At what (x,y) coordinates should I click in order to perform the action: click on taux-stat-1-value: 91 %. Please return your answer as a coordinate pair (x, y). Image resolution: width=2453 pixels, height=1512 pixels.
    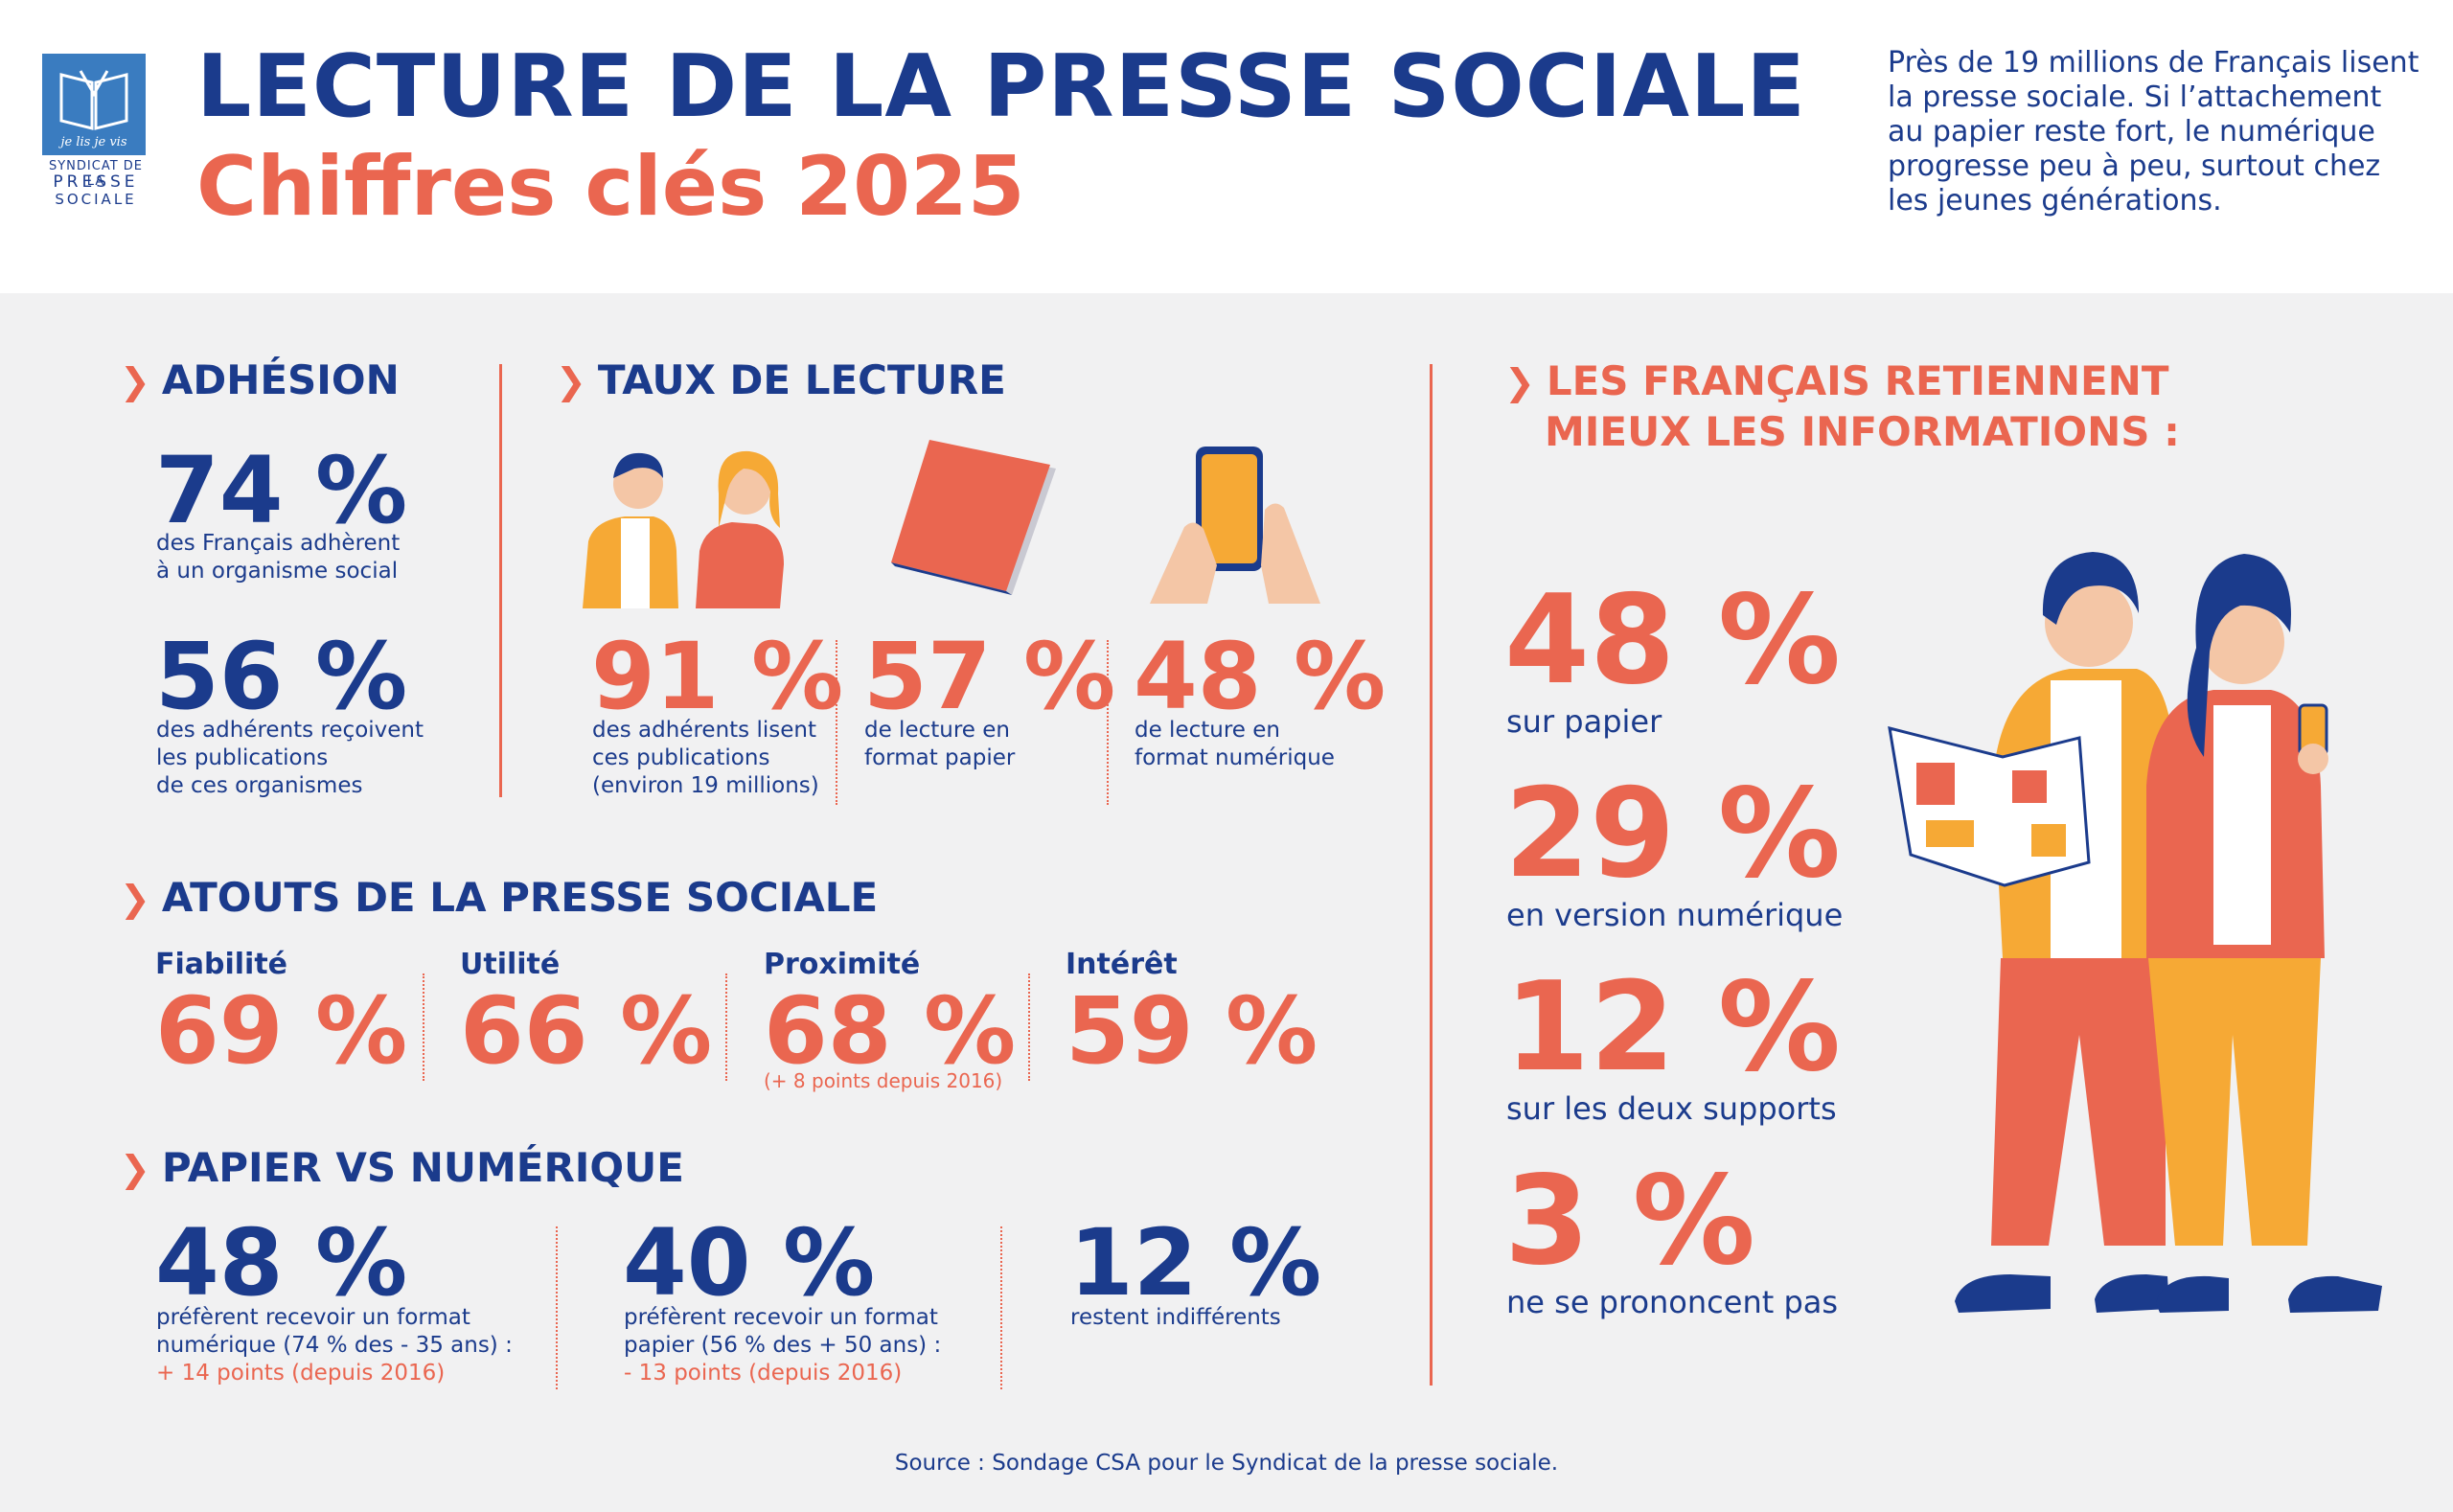
    Looking at the image, I should click on (718, 676).